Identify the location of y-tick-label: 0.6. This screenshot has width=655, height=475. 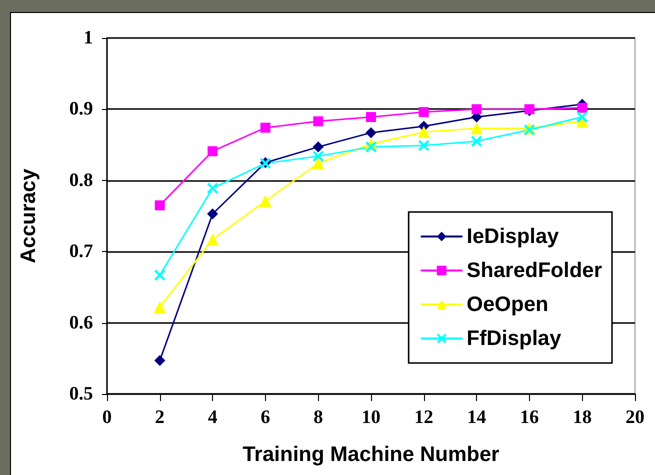
(81, 323).